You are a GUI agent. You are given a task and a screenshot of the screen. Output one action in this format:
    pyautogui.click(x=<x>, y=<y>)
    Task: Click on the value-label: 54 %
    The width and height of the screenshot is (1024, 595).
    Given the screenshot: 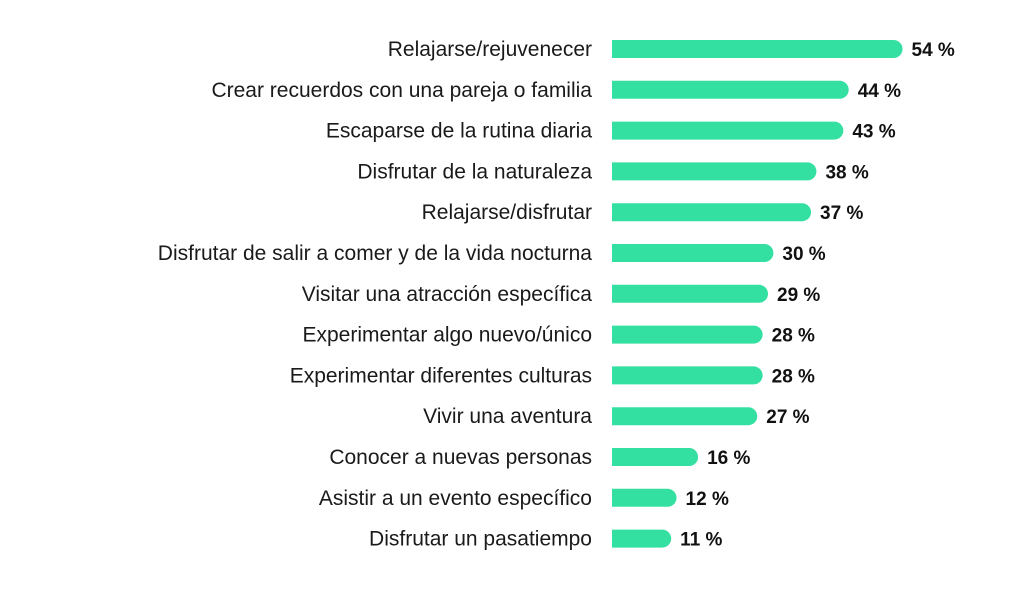 What is the action you would take?
    pyautogui.click(x=933, y=50)
    